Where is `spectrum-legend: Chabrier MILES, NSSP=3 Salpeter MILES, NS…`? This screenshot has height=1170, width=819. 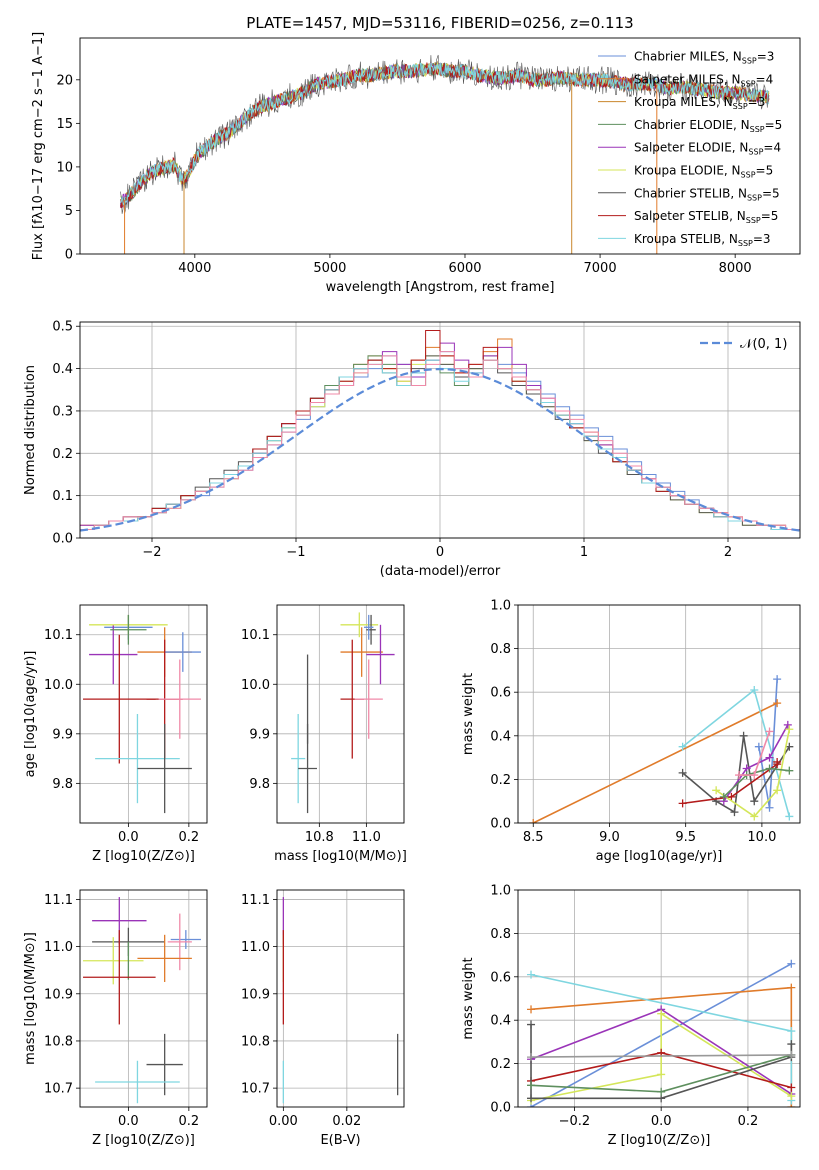
spectrum-legend: Chabrier MILES, NSSP=3 Salpeter MILES, NS… is located at coordinates (690, 149).